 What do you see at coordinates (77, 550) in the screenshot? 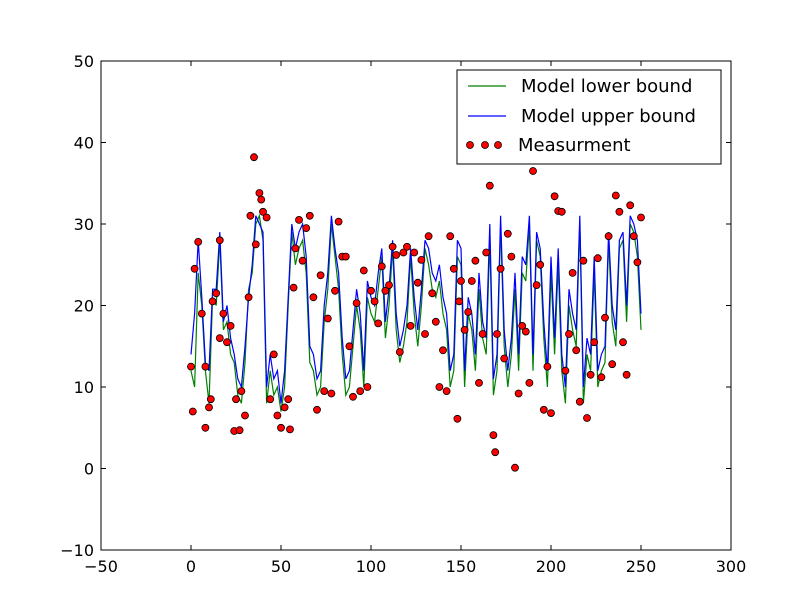
I see `y-tick-label: −10` at bounding box center [77, 550].